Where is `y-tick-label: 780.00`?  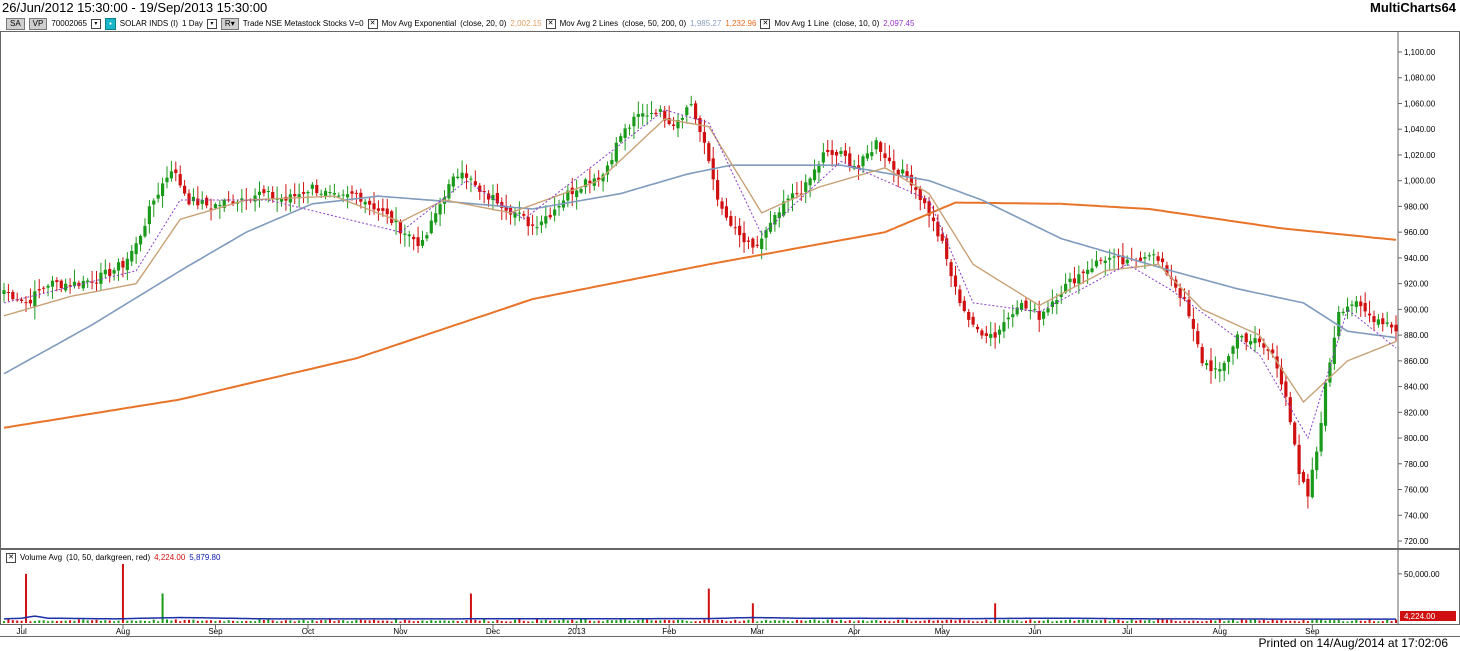
y-tick-label: 780.00 is located at coordinates (1416, 464).